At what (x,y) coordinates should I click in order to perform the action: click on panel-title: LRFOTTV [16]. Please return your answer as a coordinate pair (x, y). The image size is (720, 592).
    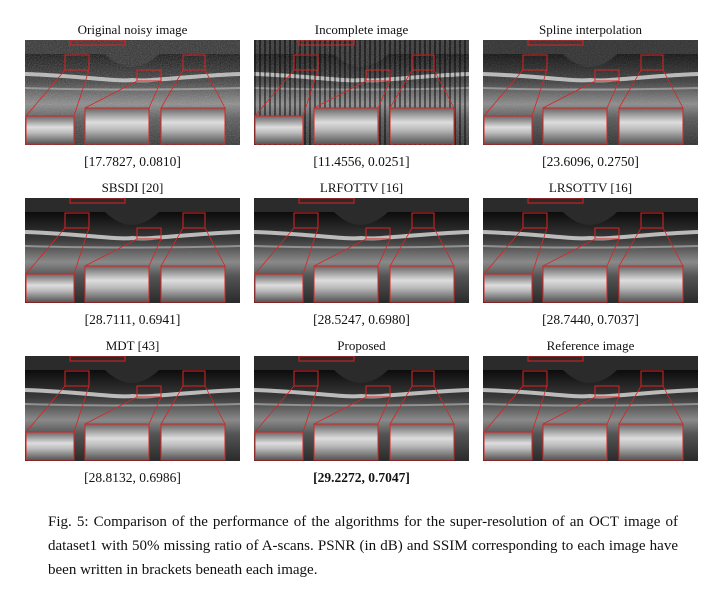
    Looking at the image, I should click on (361, 187).